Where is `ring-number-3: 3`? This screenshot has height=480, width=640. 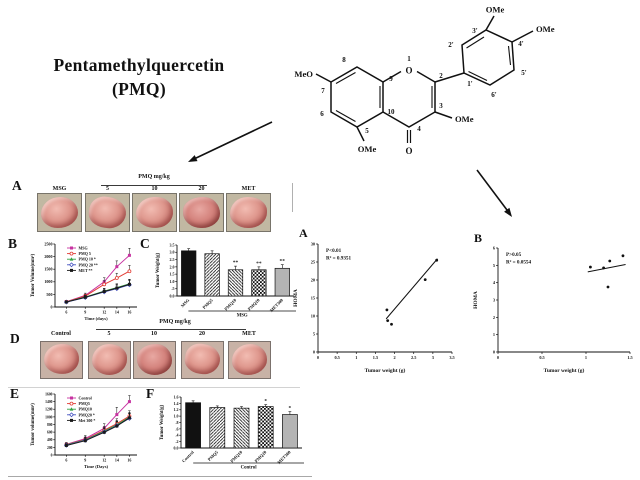
ring-number-3: 3 is located at coordinates (441, 106).